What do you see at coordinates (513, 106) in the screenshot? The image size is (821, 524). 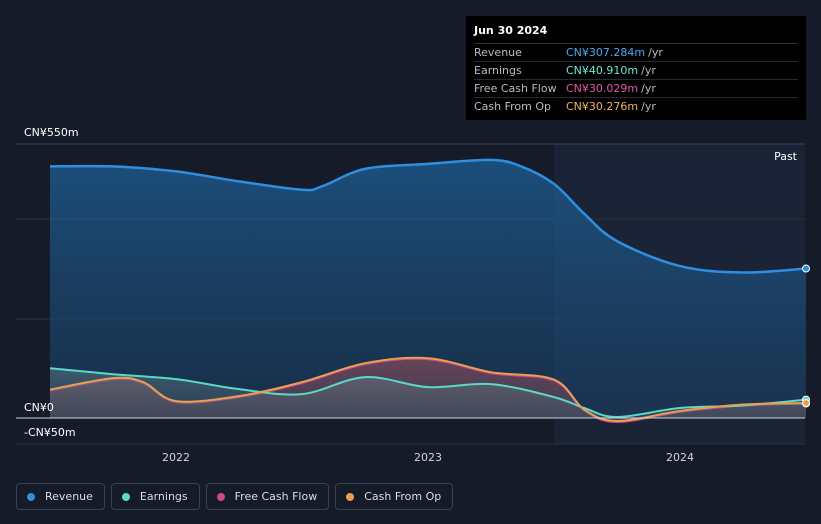 I see `tooltip-label: Cash From Op` at bounding box center [513, 106].